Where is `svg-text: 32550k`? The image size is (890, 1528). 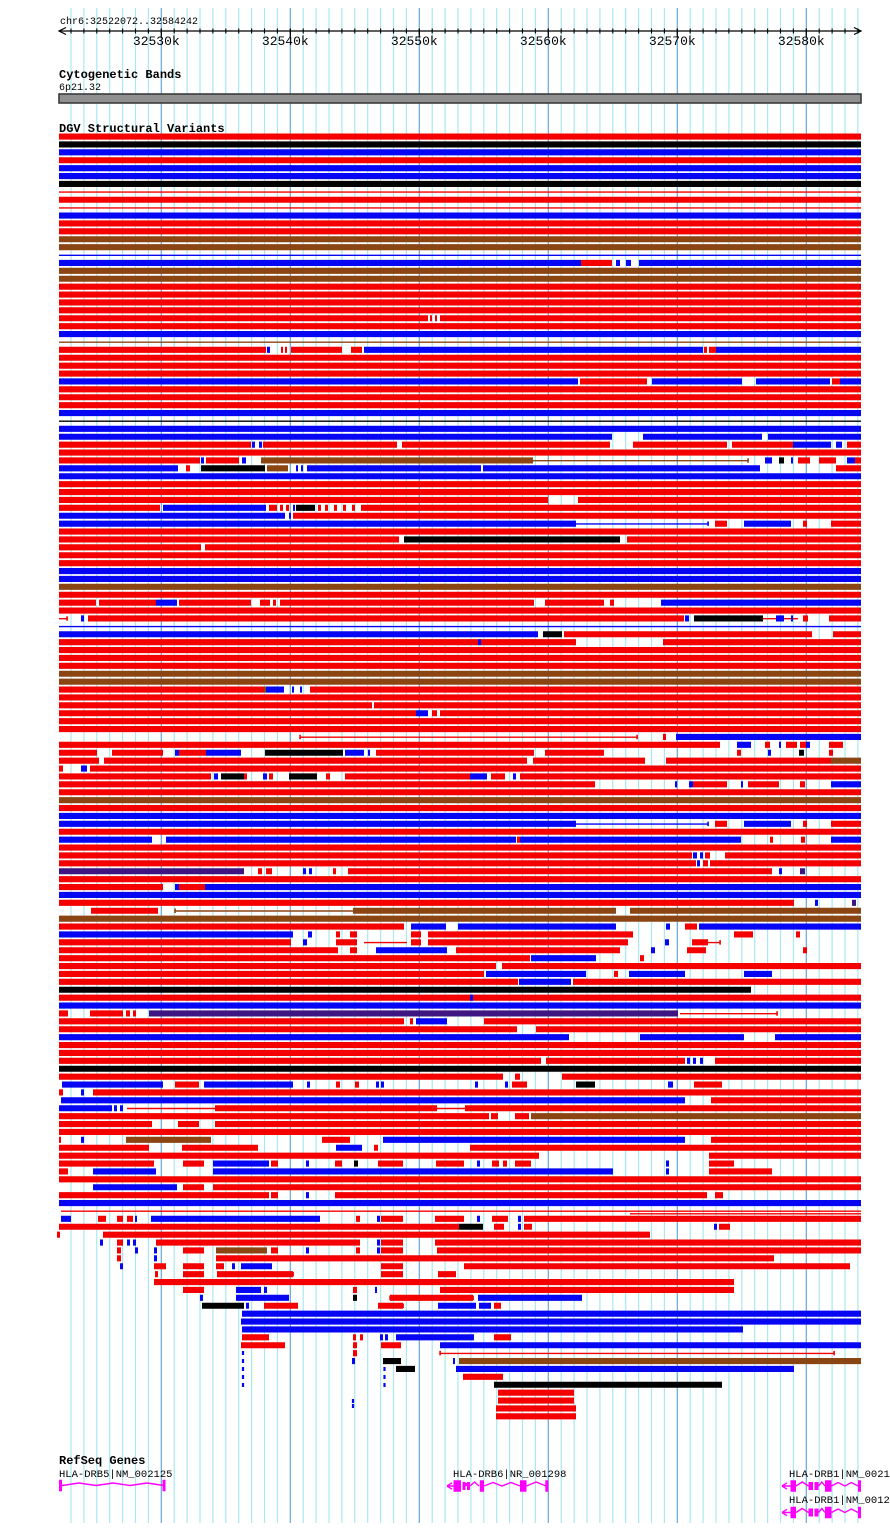
svg-text: 32550k is located at coordinates (414, 41).